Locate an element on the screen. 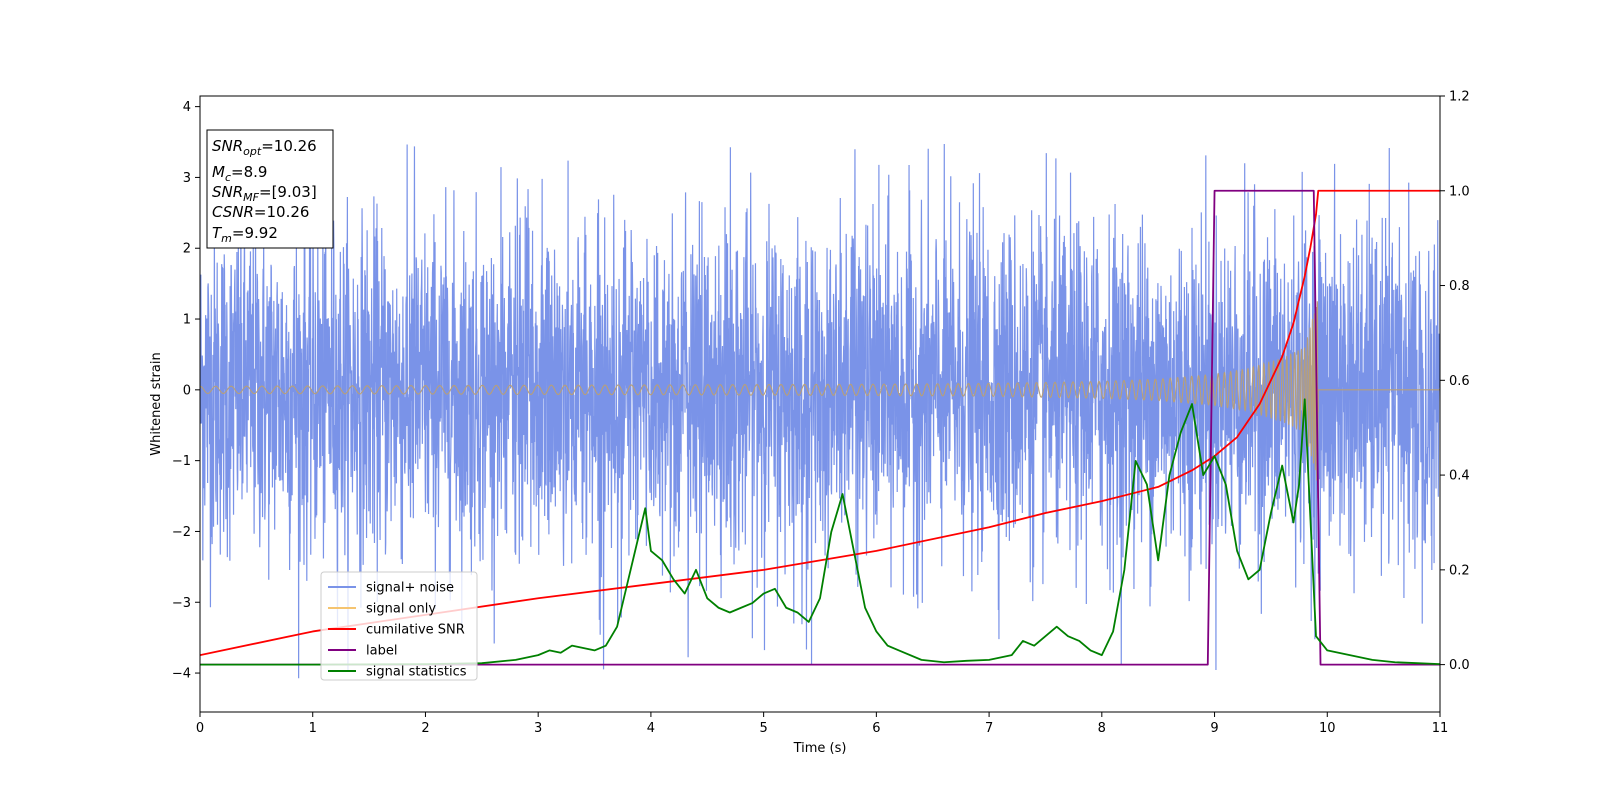 This screenshot has height=800, width=1600. y-right-tick-label: 0.4 is located at coordinates (1459, 476).